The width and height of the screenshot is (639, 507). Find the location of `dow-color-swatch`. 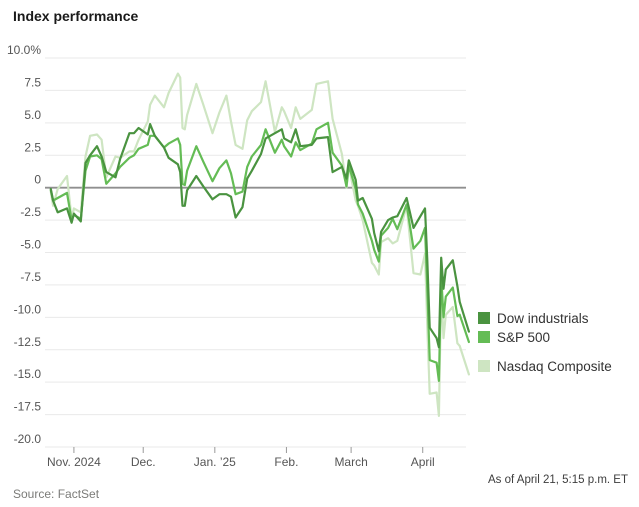

dow-color-swatch is located at coordinates (484, 318).